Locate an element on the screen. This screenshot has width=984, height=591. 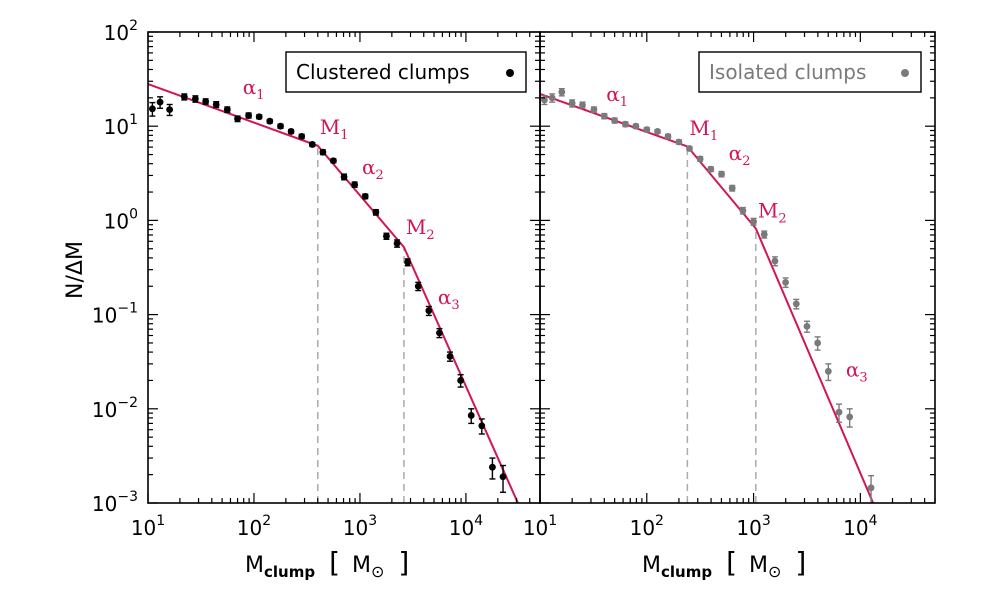
fit-annotation: α1 is located at coordinates (254, 89).